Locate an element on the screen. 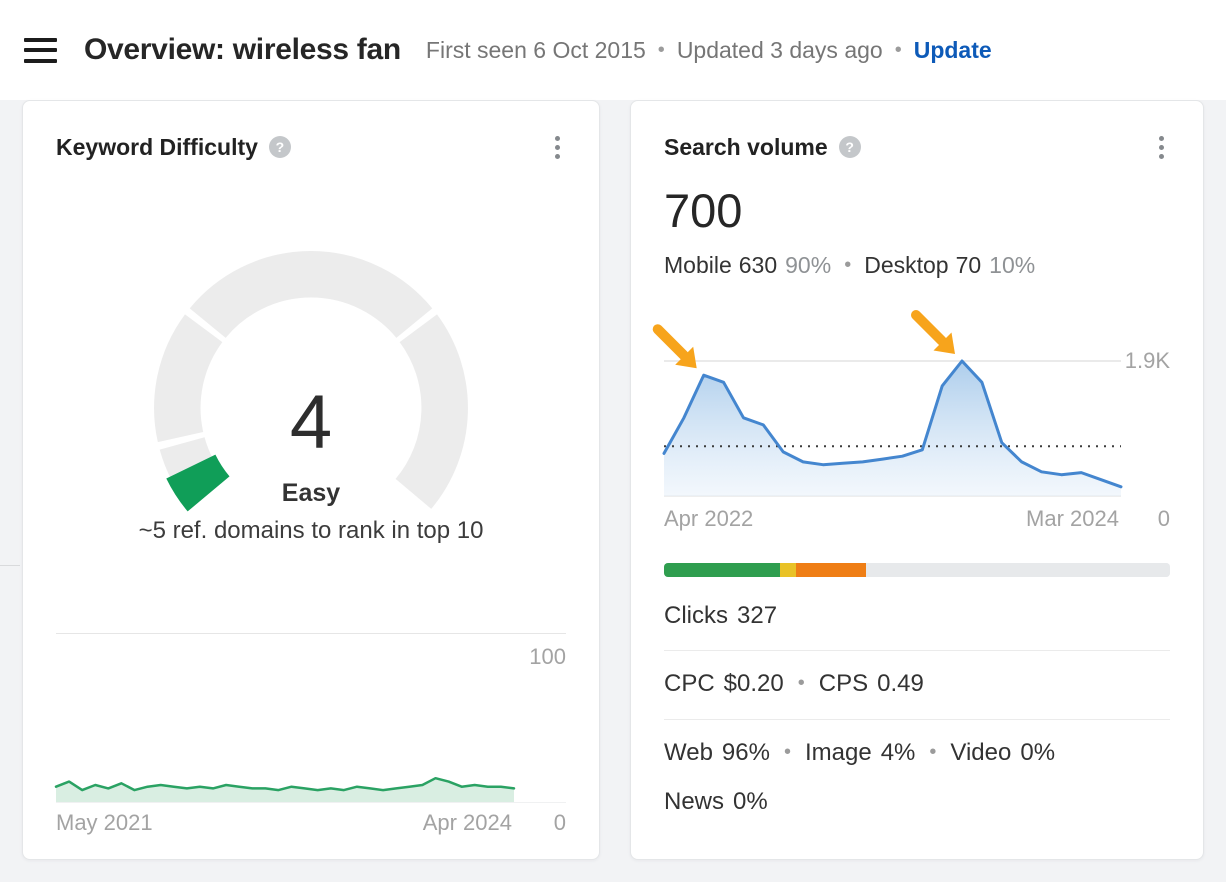 Image resolution: width=1226 pixels, height=882 pixels. y-axis-max-label: 1.9K is located at coordinates (1147, 360).